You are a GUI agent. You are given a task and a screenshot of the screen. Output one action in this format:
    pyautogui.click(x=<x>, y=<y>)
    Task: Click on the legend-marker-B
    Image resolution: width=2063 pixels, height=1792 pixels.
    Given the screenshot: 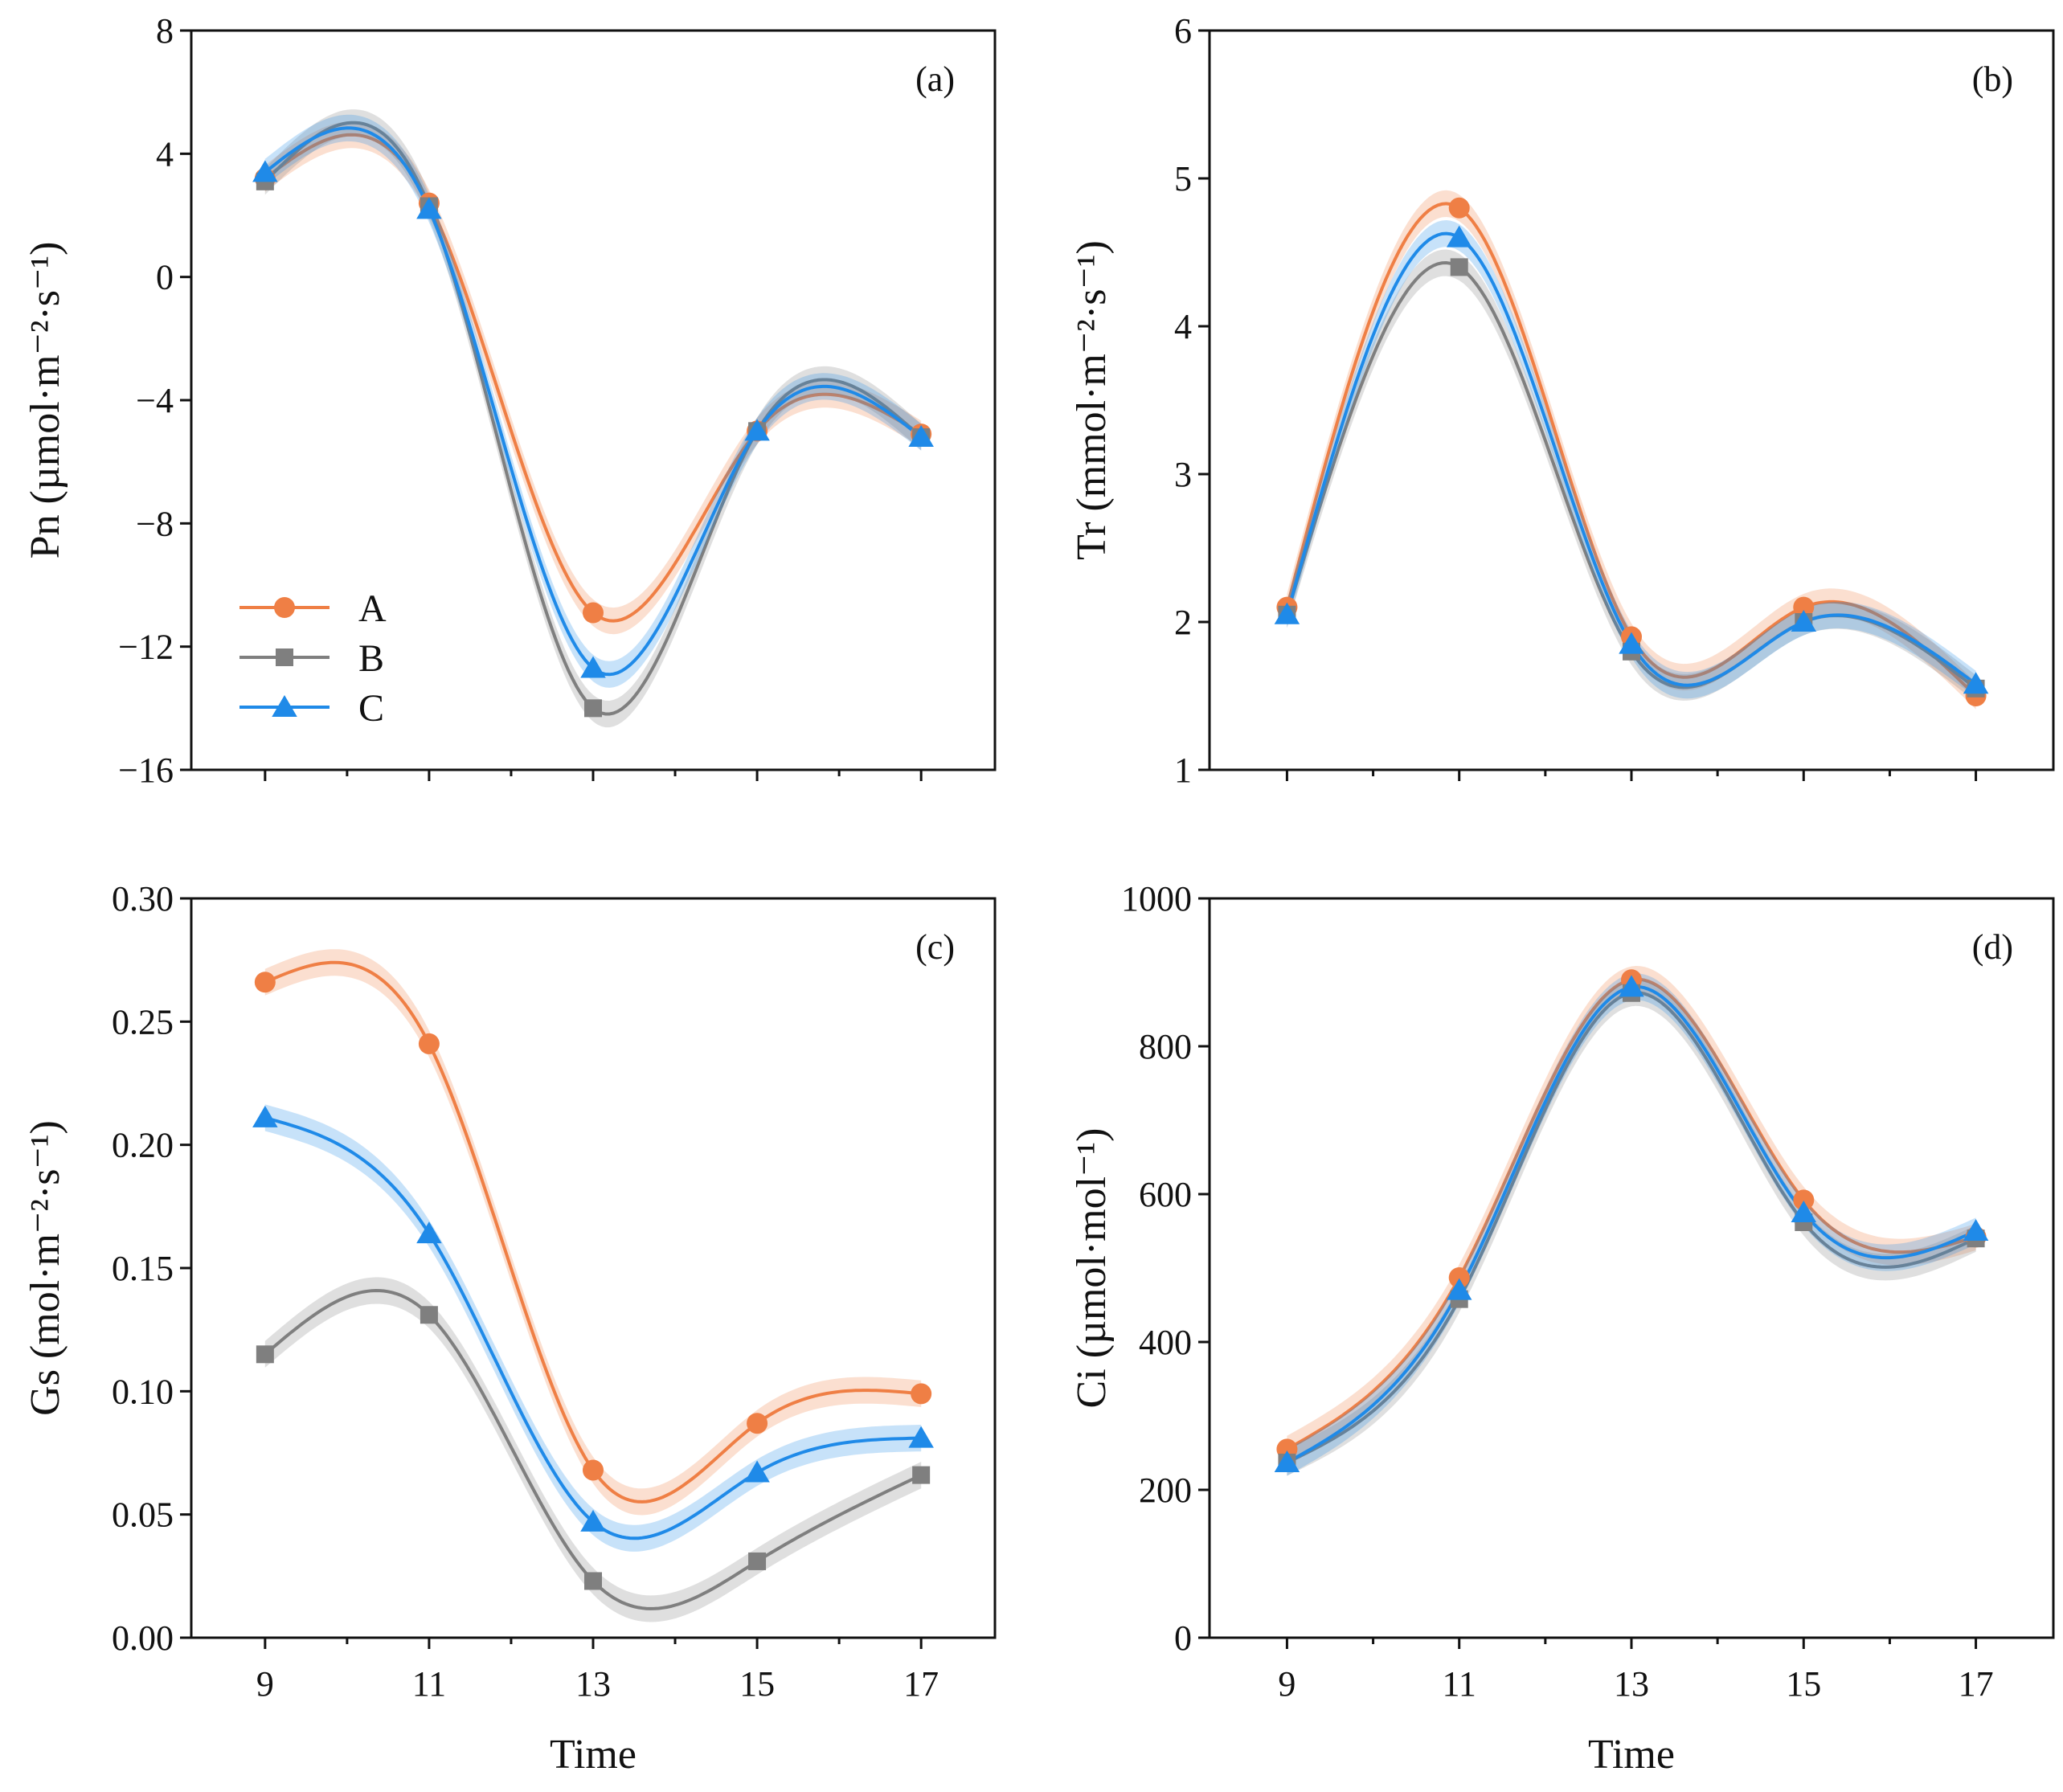 What is the action you would take?
    pyautogui.click(x=284, y=657)
    